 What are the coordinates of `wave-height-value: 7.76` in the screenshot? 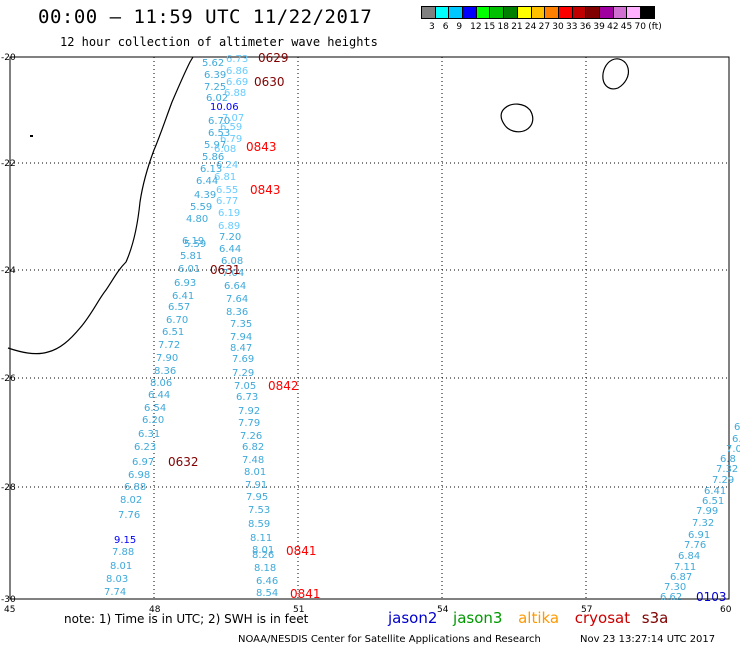 It's located at (695, 545).